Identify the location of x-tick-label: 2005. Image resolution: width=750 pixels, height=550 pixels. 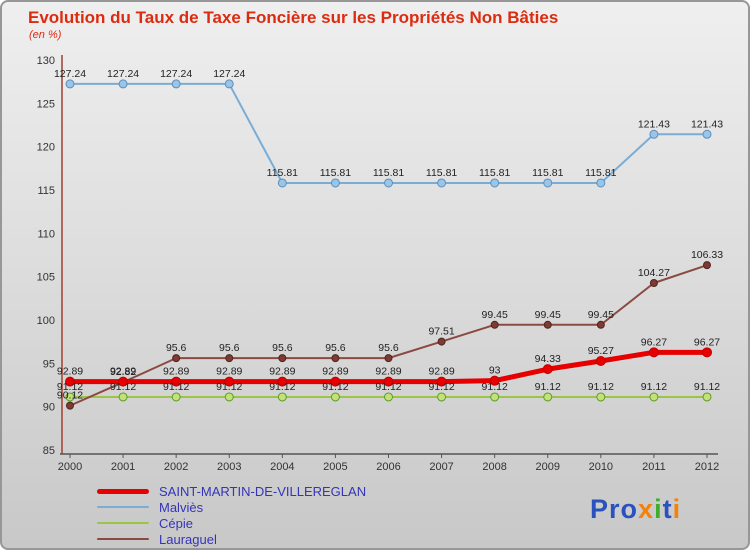
(335, 467).